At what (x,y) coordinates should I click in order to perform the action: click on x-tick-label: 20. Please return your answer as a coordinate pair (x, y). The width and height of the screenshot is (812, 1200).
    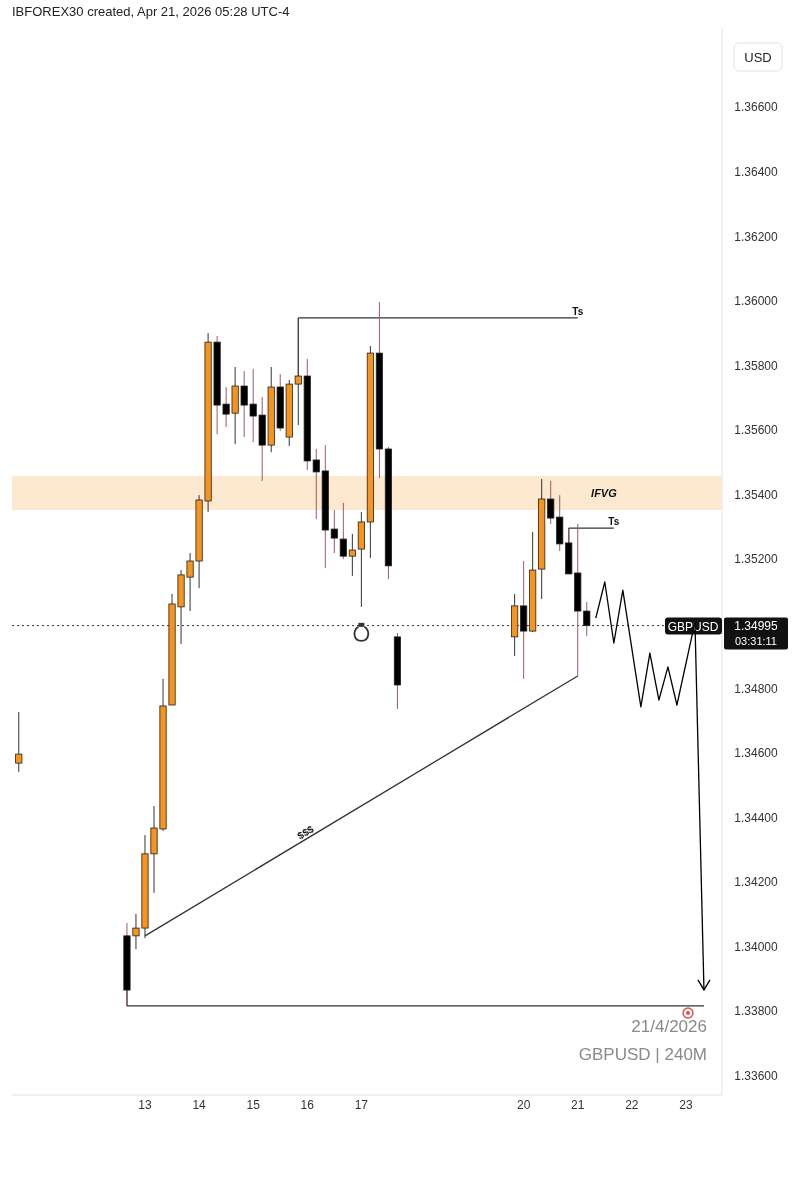
    Looking at the image, I should click on (523, 1105).